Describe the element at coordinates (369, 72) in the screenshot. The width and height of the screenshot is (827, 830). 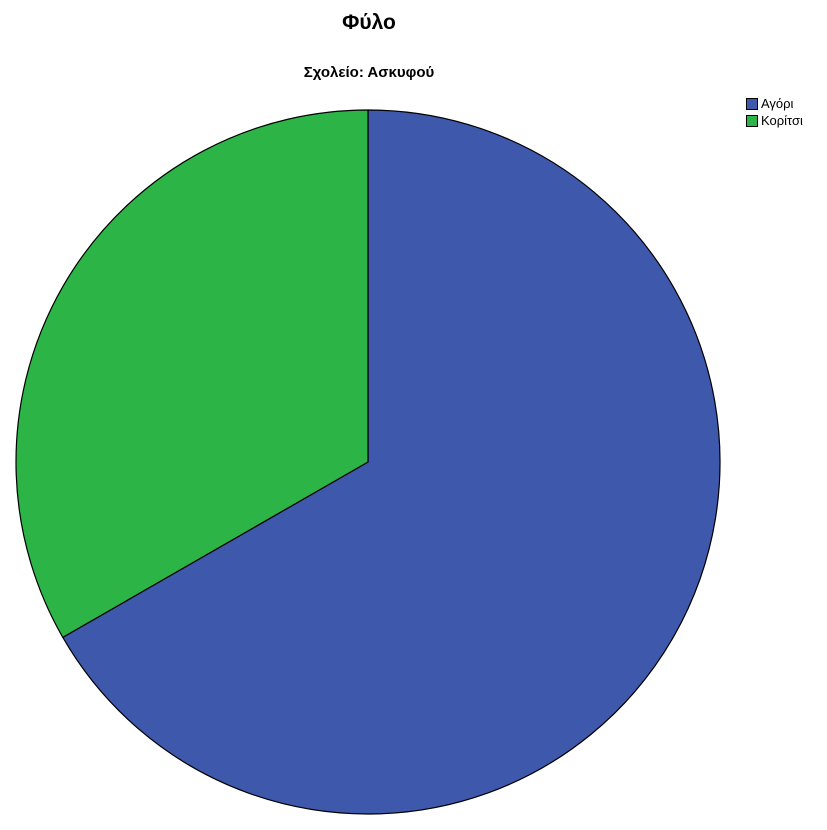
I see `chart-subtitle: Σχολείο: Ασκυφού` at that location.